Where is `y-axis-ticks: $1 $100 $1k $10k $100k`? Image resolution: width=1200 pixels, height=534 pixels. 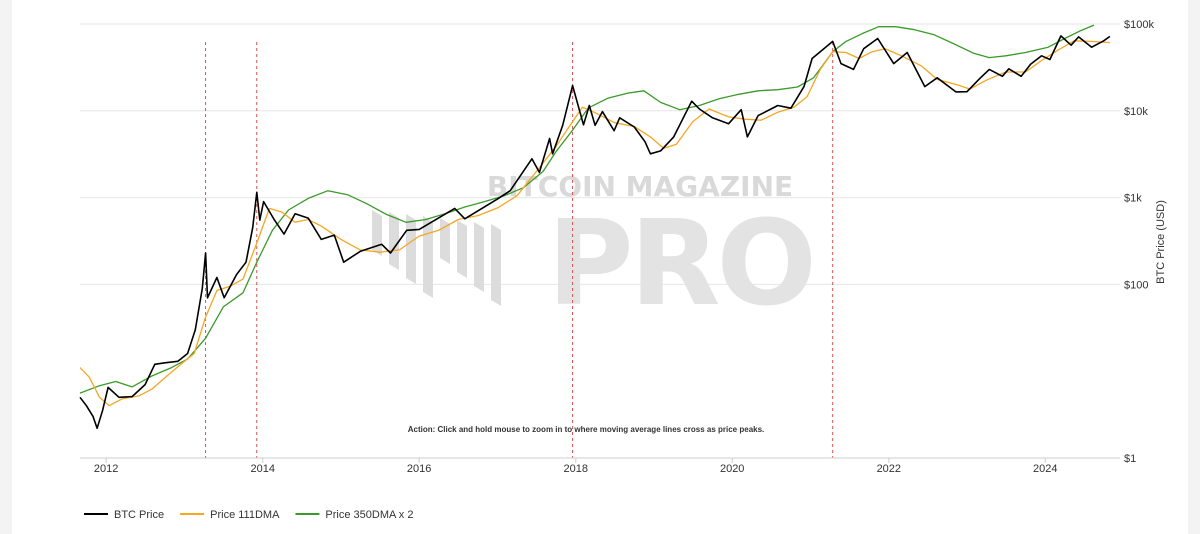
y-axis-ticks: $1 $100 $1k $10k $100k is located at coordinates (1139, 242).